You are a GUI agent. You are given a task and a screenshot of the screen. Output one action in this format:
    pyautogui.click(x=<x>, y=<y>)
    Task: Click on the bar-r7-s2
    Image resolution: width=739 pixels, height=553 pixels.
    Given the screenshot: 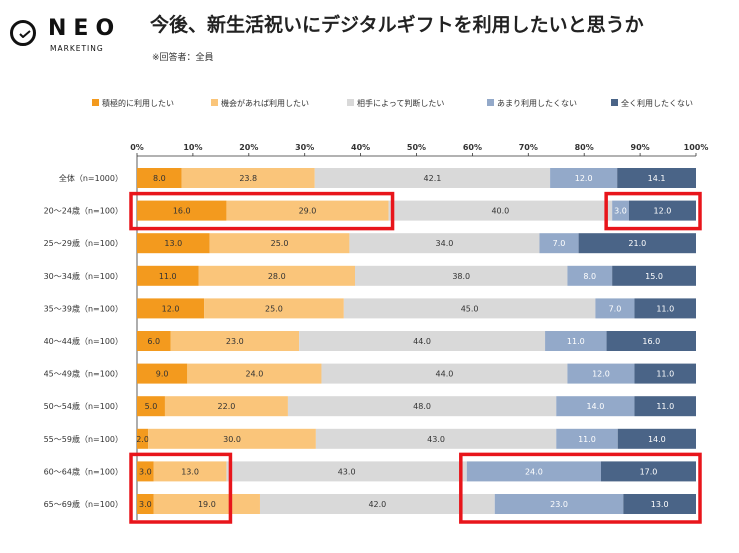 What is the action you would take?
    pyautogui.click(x=422, y=406)
    